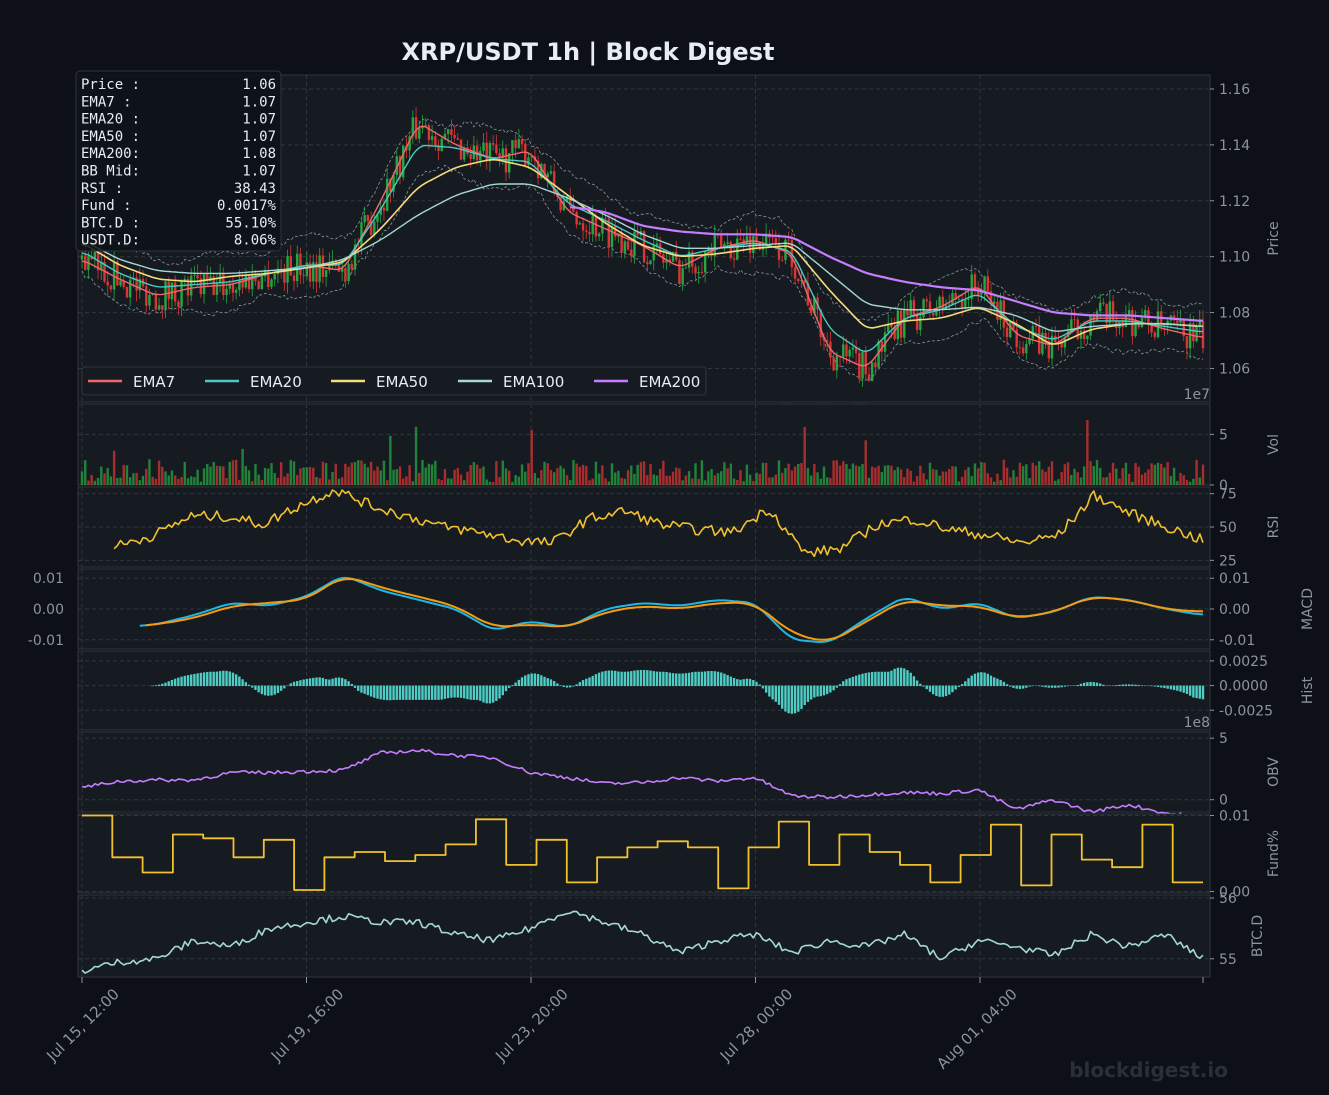  I want to click on info-label: EMA200:, so click(110, 154).